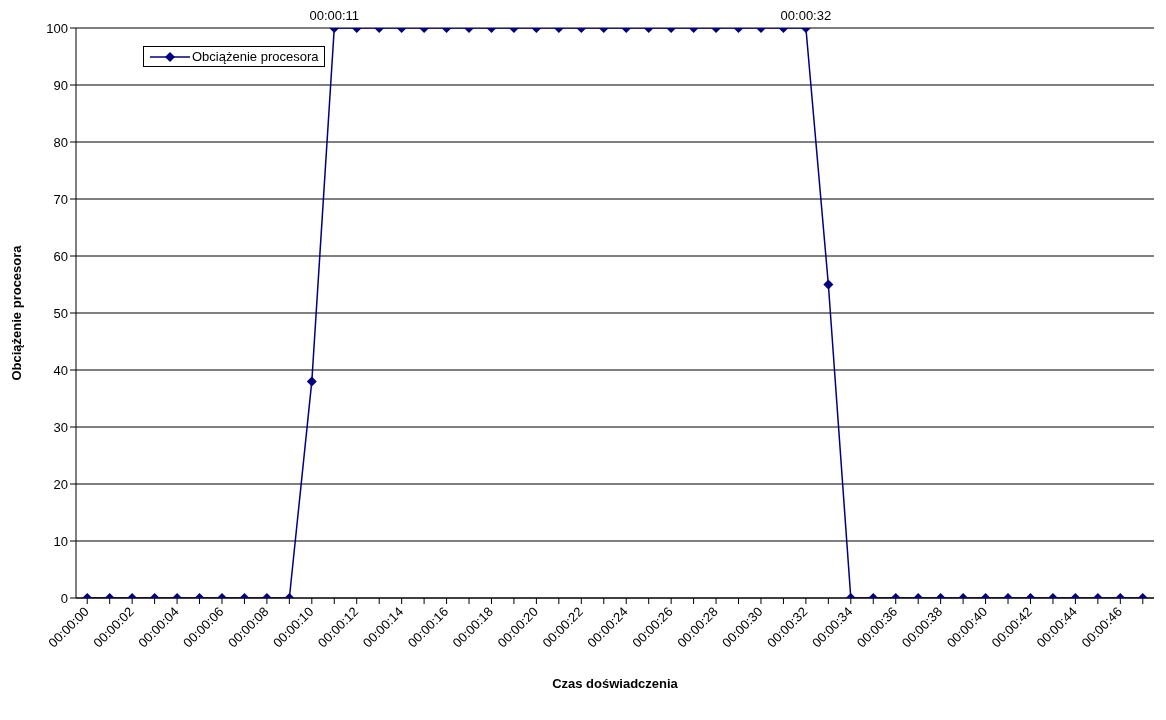 This screenshot has height=720, width=1166. Describe the element at coordinates (334, 15) in the screenshot. I see `annotation: 00:00:11` at that location.